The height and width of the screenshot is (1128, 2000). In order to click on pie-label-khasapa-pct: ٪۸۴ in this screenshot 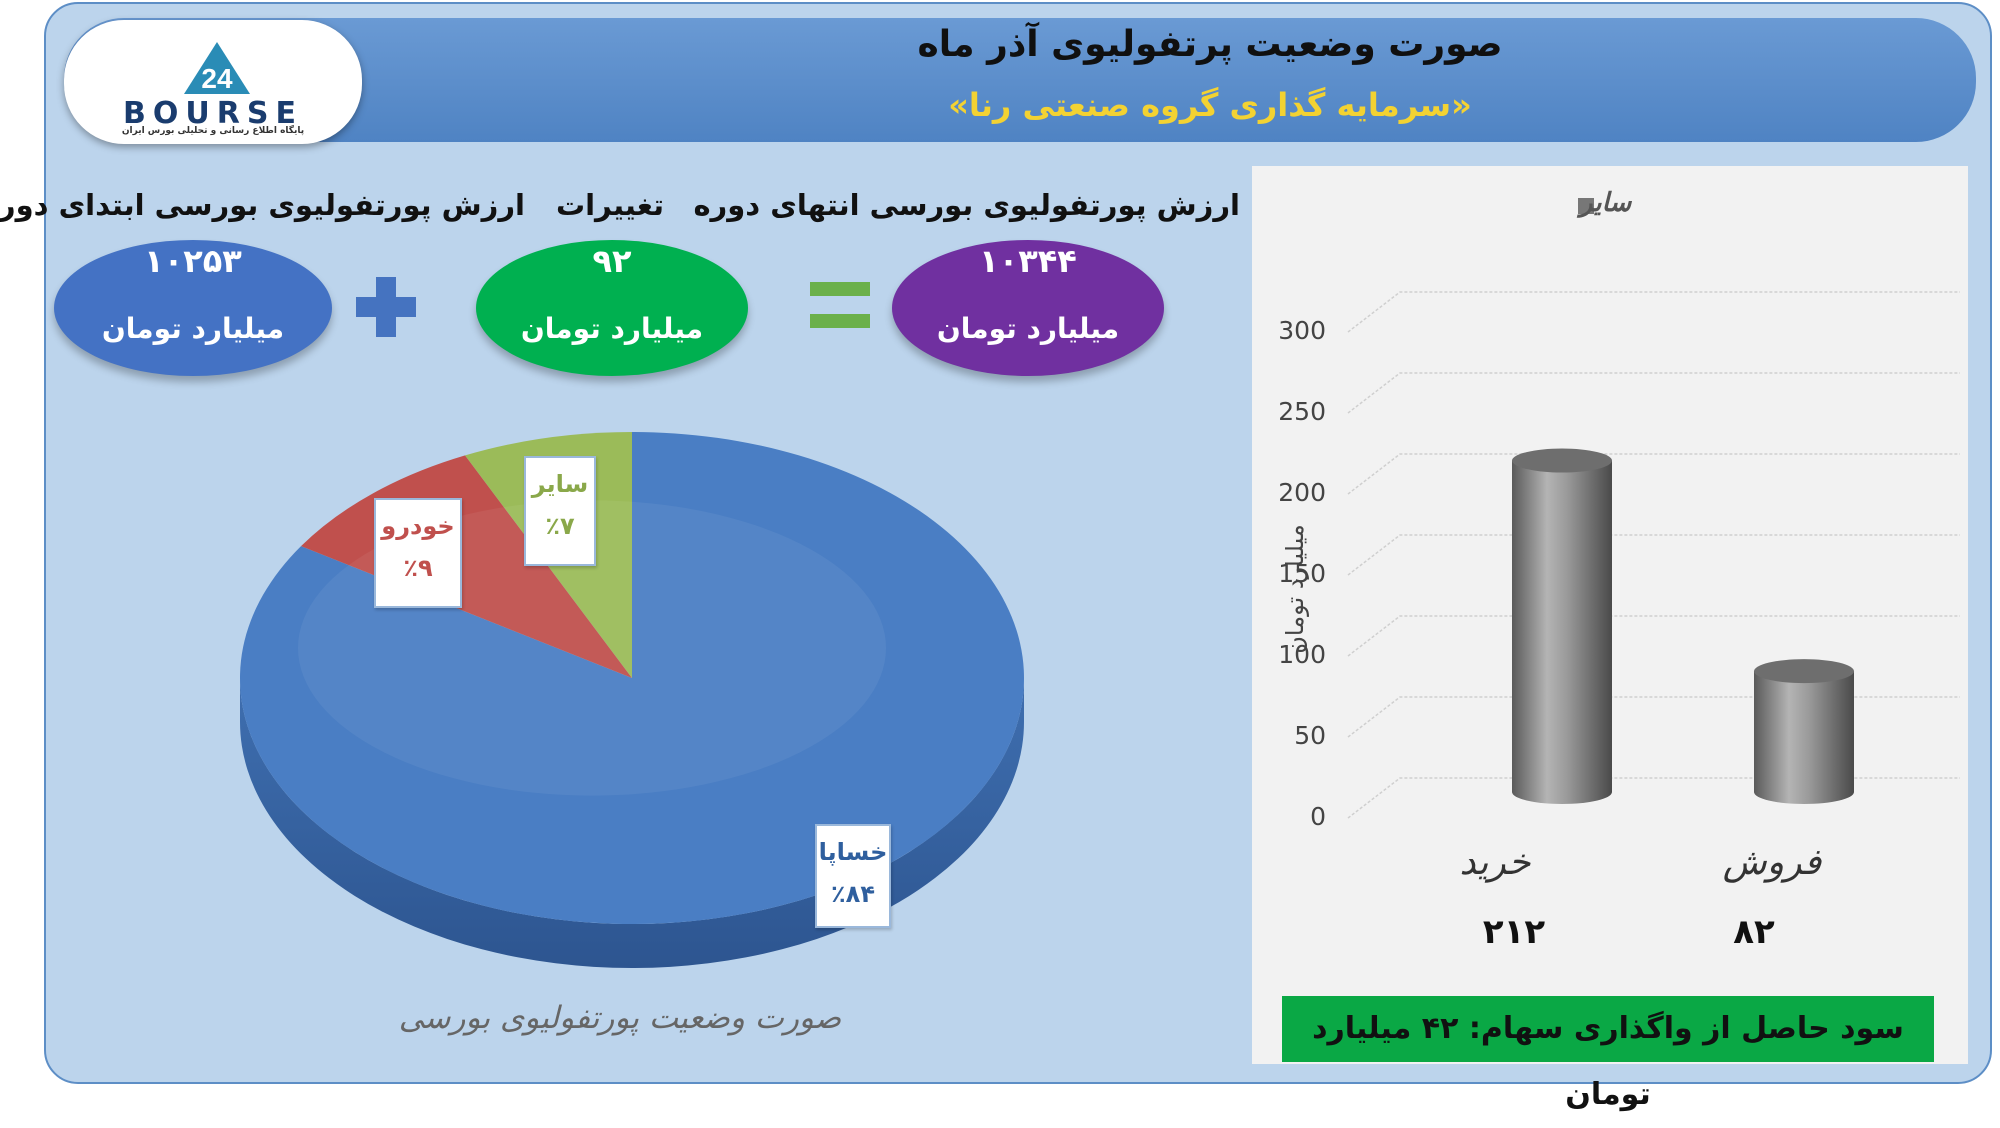, I will do `click(853, 894)`.